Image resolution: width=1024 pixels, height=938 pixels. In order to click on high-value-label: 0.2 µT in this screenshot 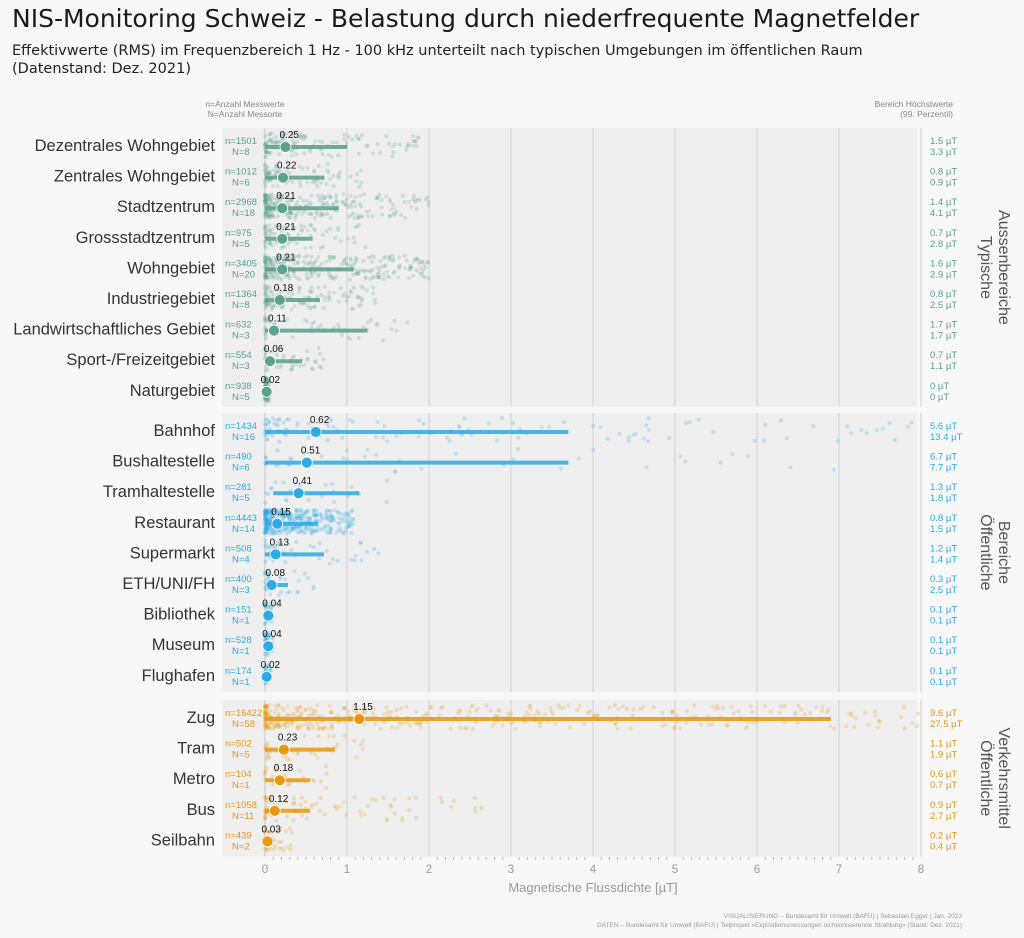, I will do `click(943, 835)`.